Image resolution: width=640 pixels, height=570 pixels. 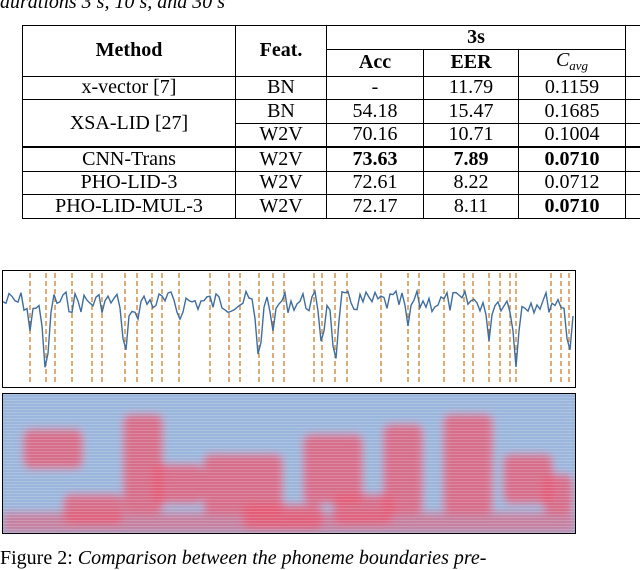 What do you see at coordinates (320, 7) in the screenshot?
I see `preceding-caption-text: durations 3 s, 10 s, and 30 s` at bounding box center [320, 7].